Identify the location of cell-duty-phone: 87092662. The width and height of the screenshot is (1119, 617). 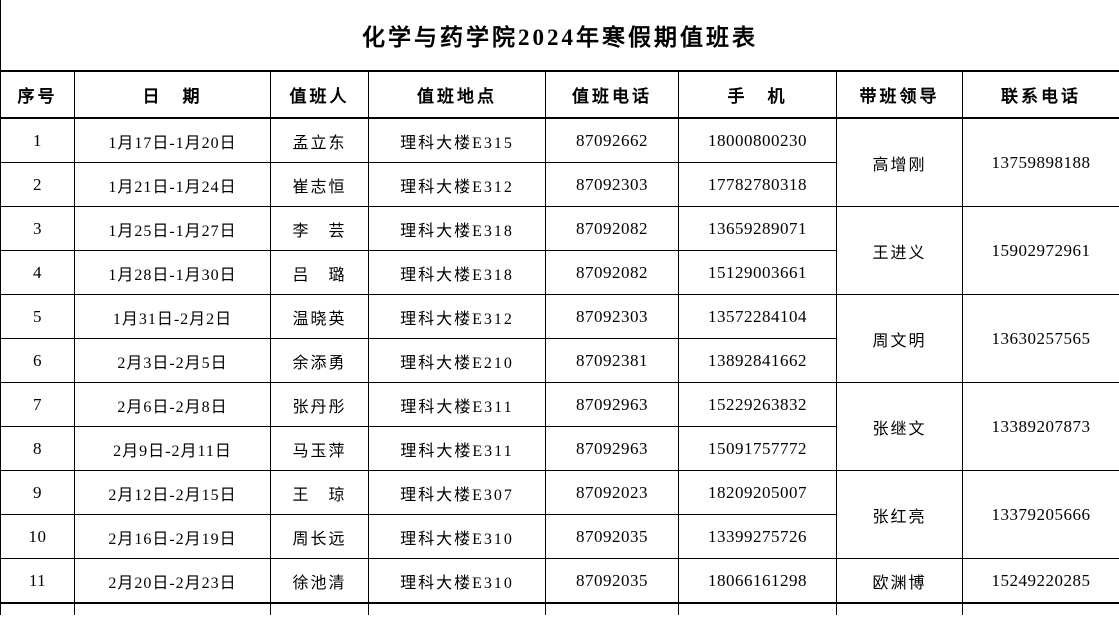
(612, 140).